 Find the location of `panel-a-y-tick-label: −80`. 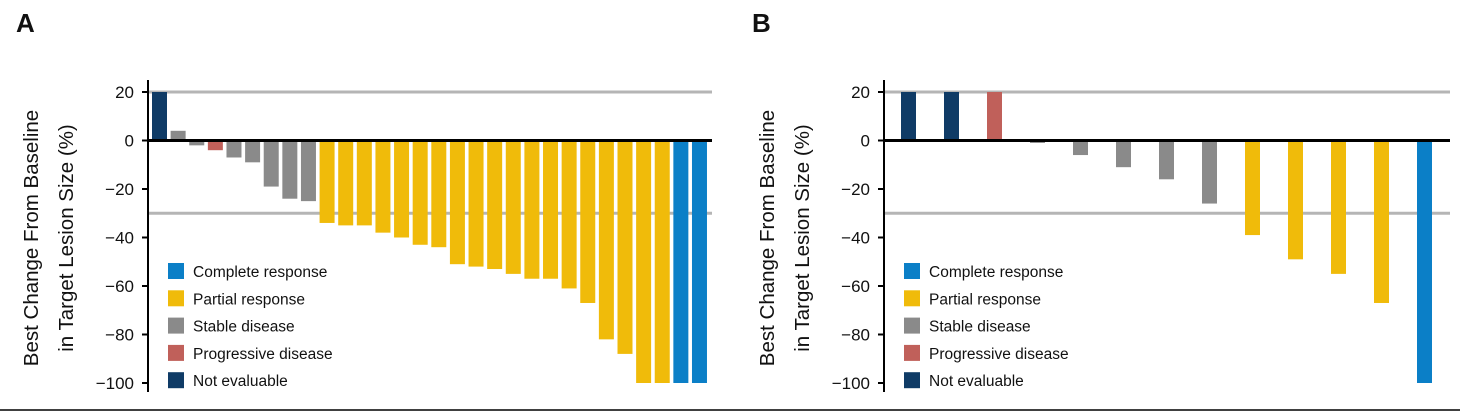

panel-a-y-tick-label: −80 is located at coordinates (119, 335).